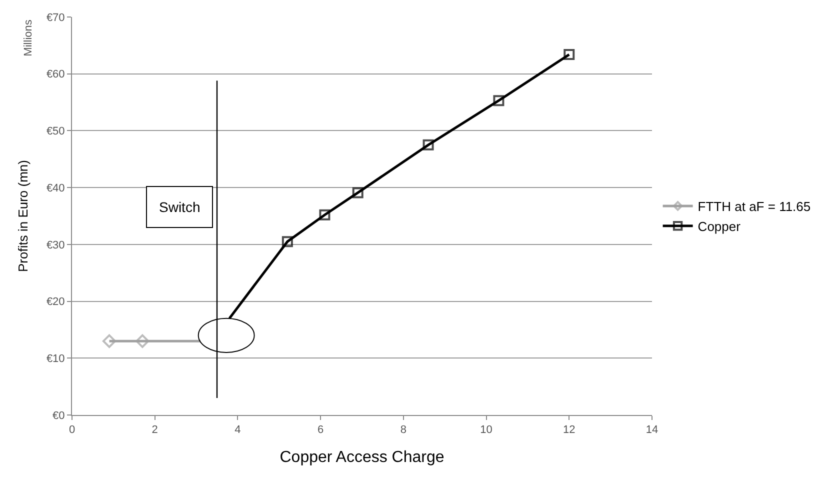 The image size is (828, 482). I want to click on x-tick-label: 10, so click(486, 430).